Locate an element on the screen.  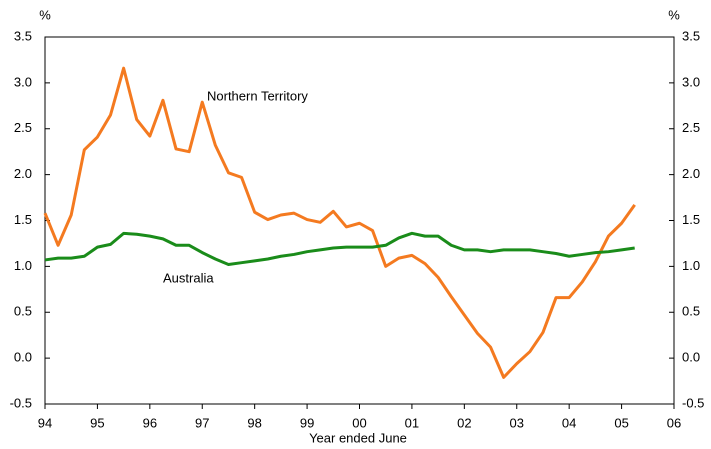
y2-tick-label: 1.5 is located at coordinates (691, 219).